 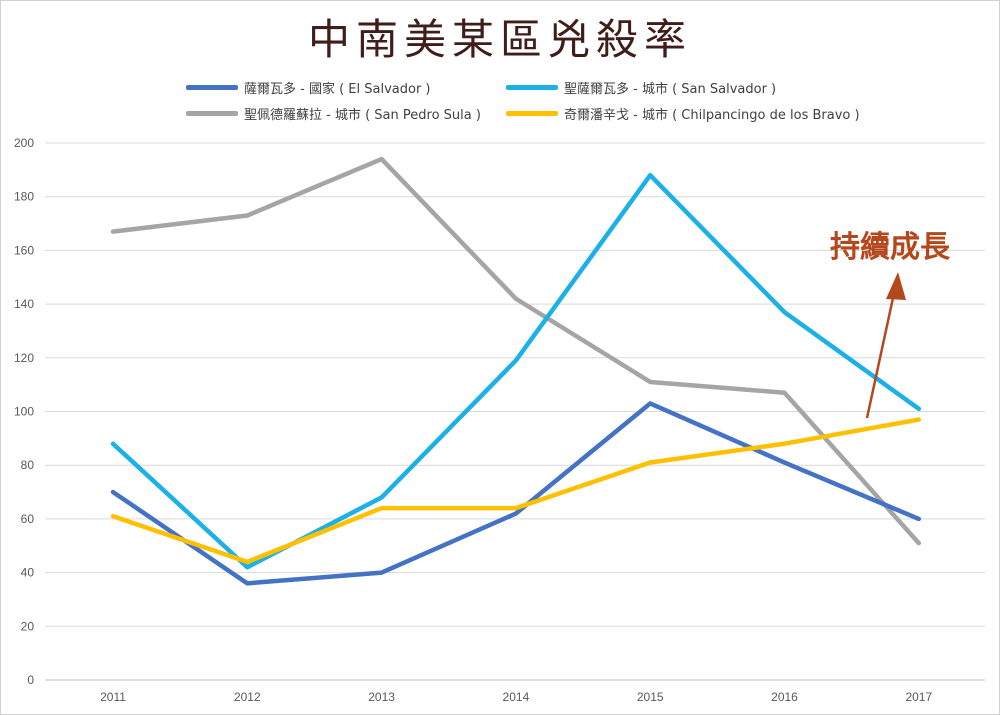 What do you see at coordinates (532, 87) in the screenshot?
I see `legend-swatch-san-salvador` at bounding box center [532, 87].